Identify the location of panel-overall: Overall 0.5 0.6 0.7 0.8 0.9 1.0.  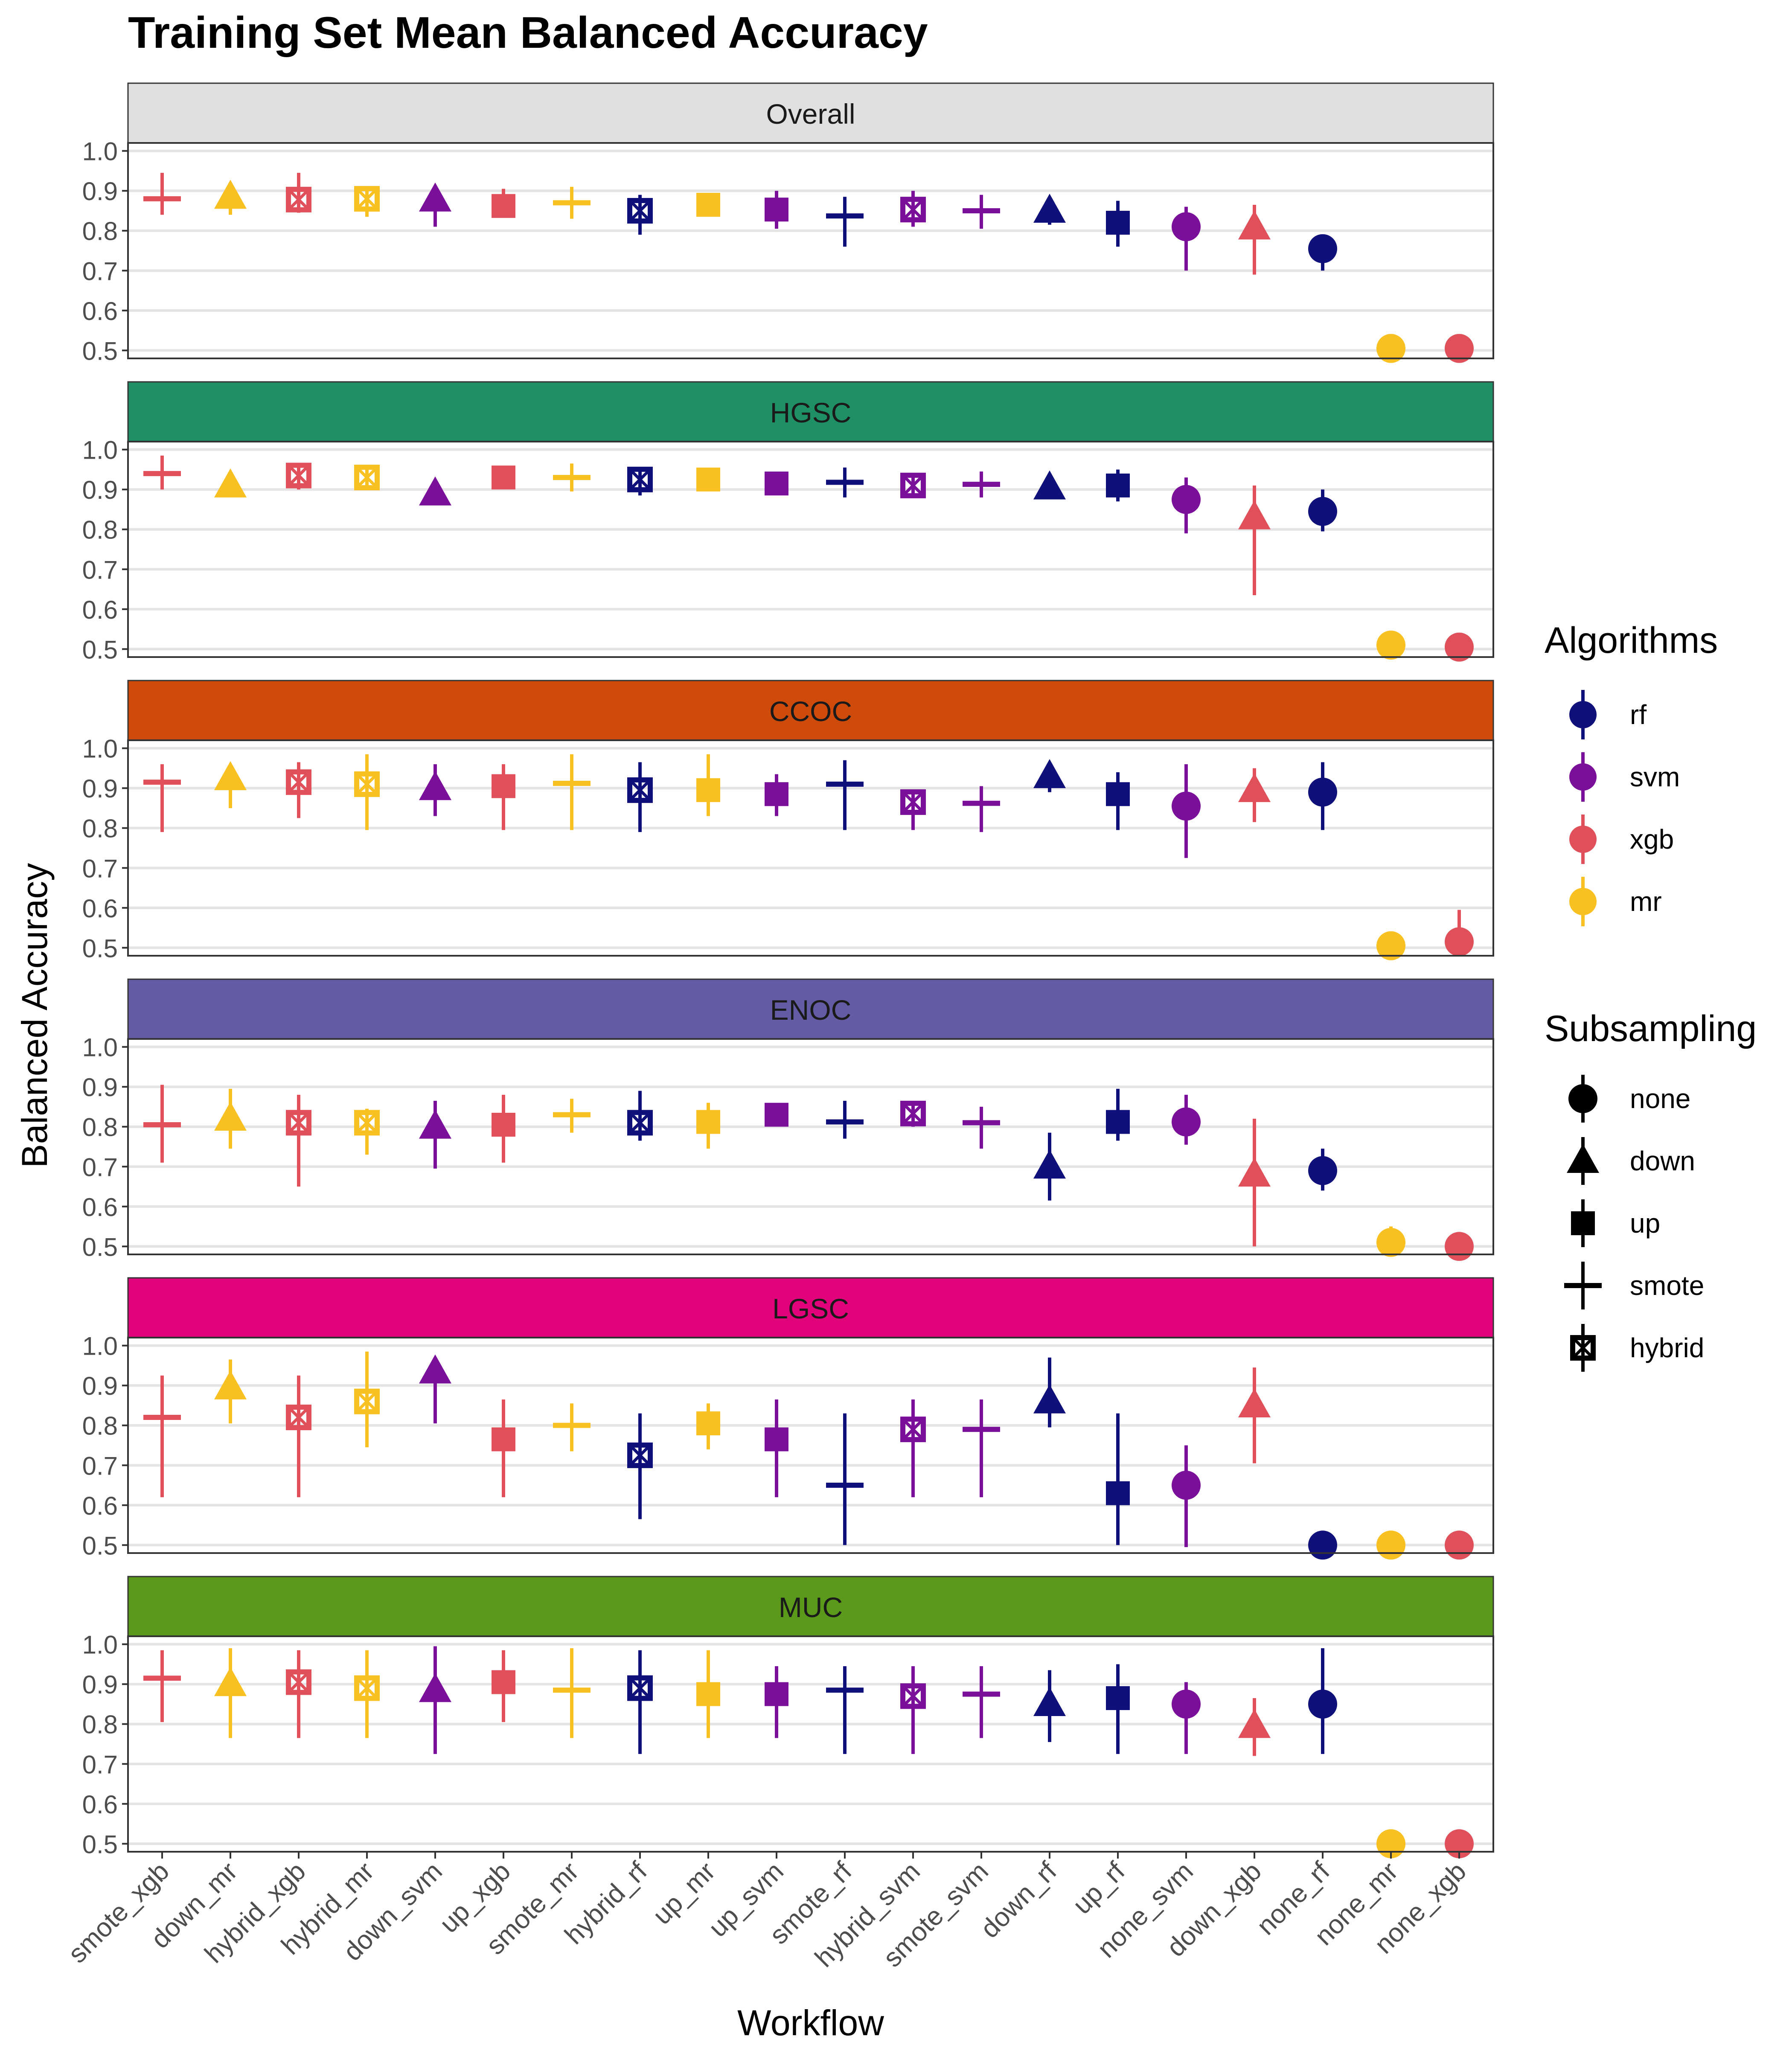
(788, 224).